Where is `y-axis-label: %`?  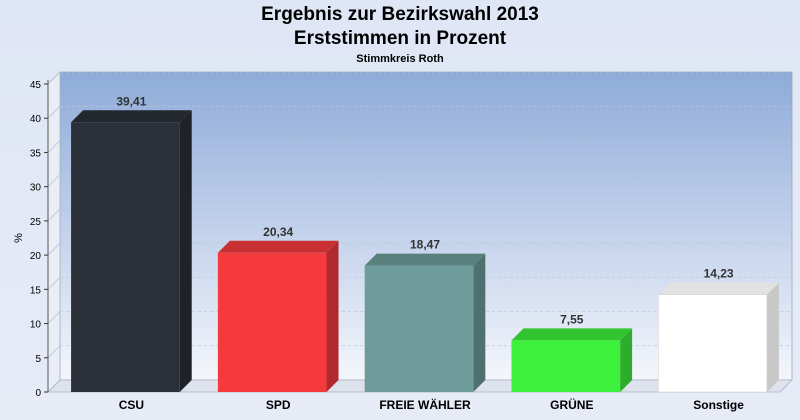
y-axis-label: % is located at coordinates (19, 238).